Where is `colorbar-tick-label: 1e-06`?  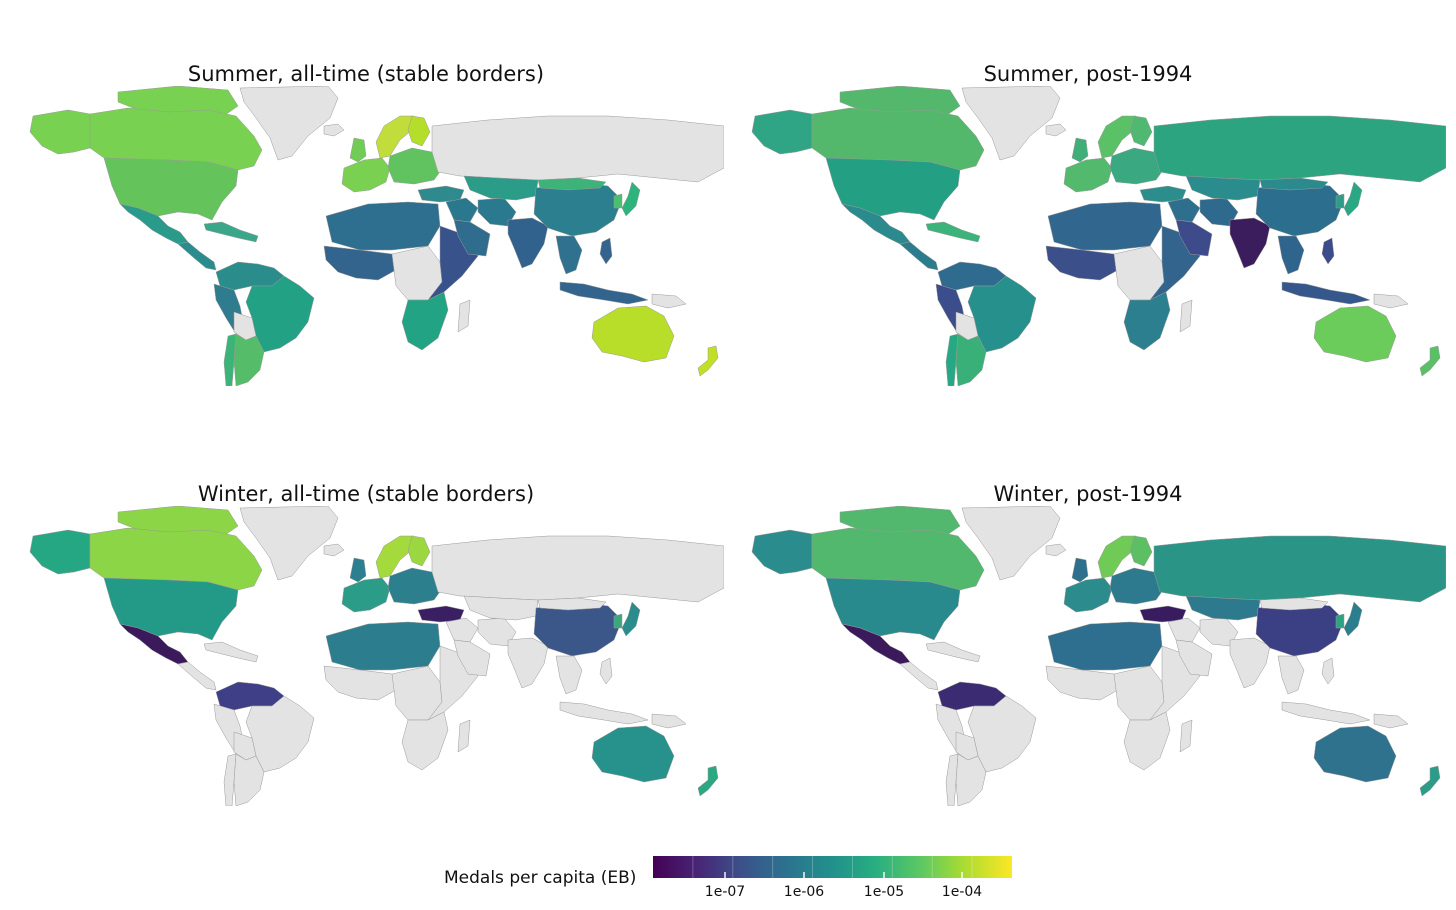
colorbar-tick-label: 1e-06 is located at coordinates (804, 892).